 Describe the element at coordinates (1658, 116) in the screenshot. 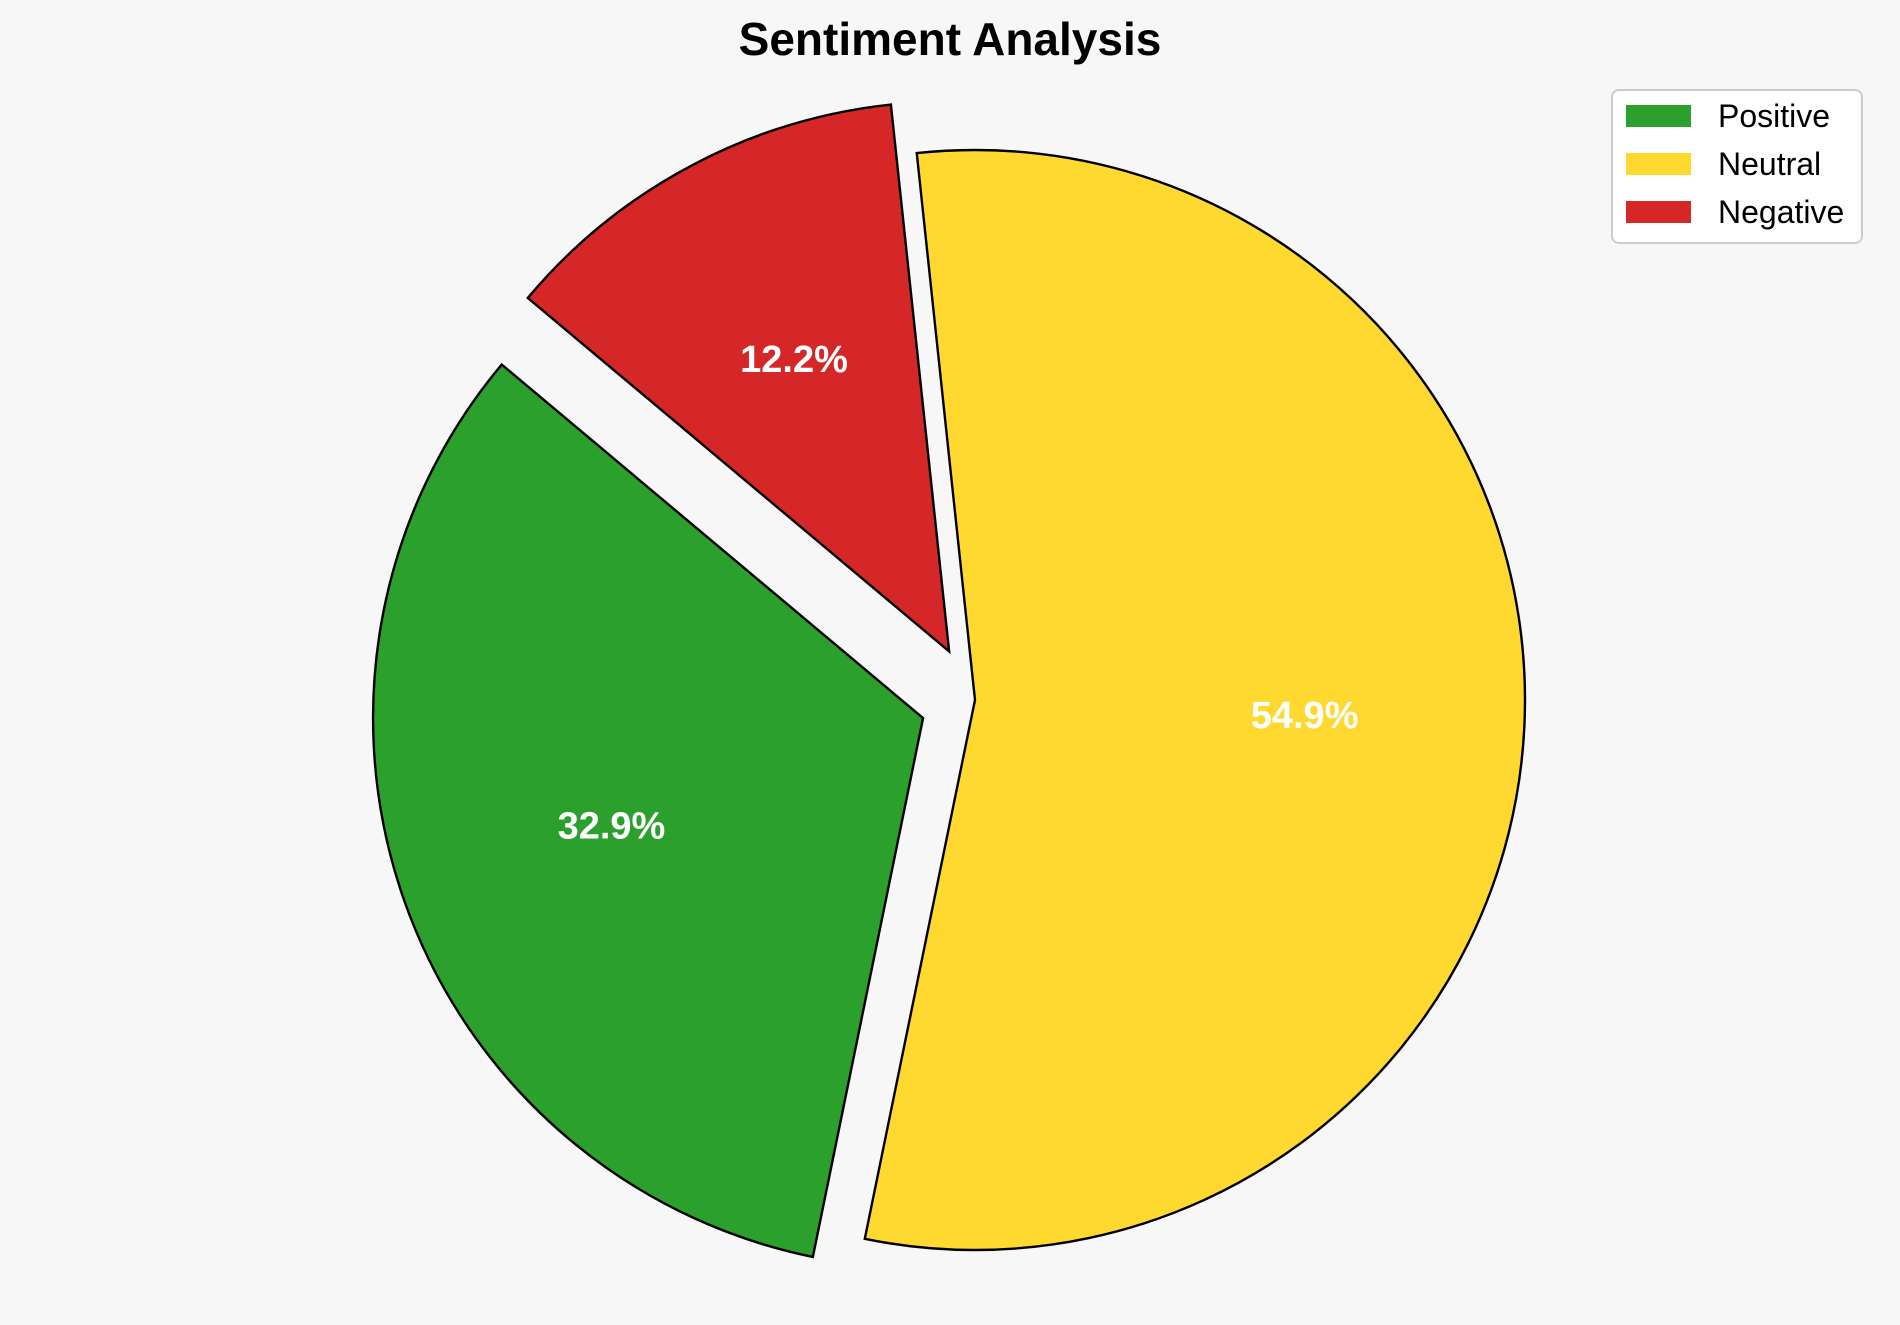

I see `legend-swatch-positive` at that location.